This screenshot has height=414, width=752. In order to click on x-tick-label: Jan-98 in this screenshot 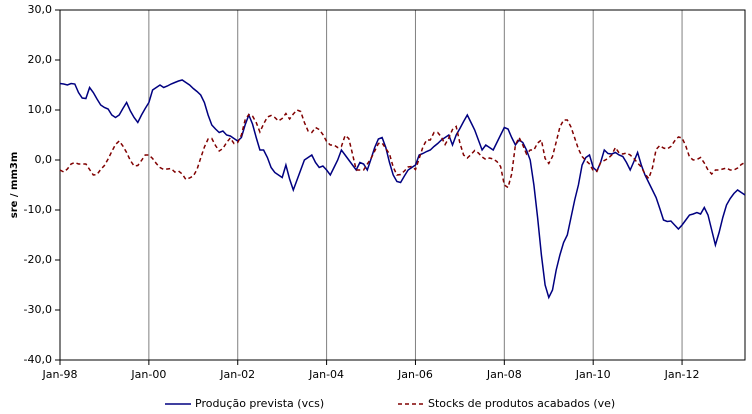, I will do `click(60, 374)`.